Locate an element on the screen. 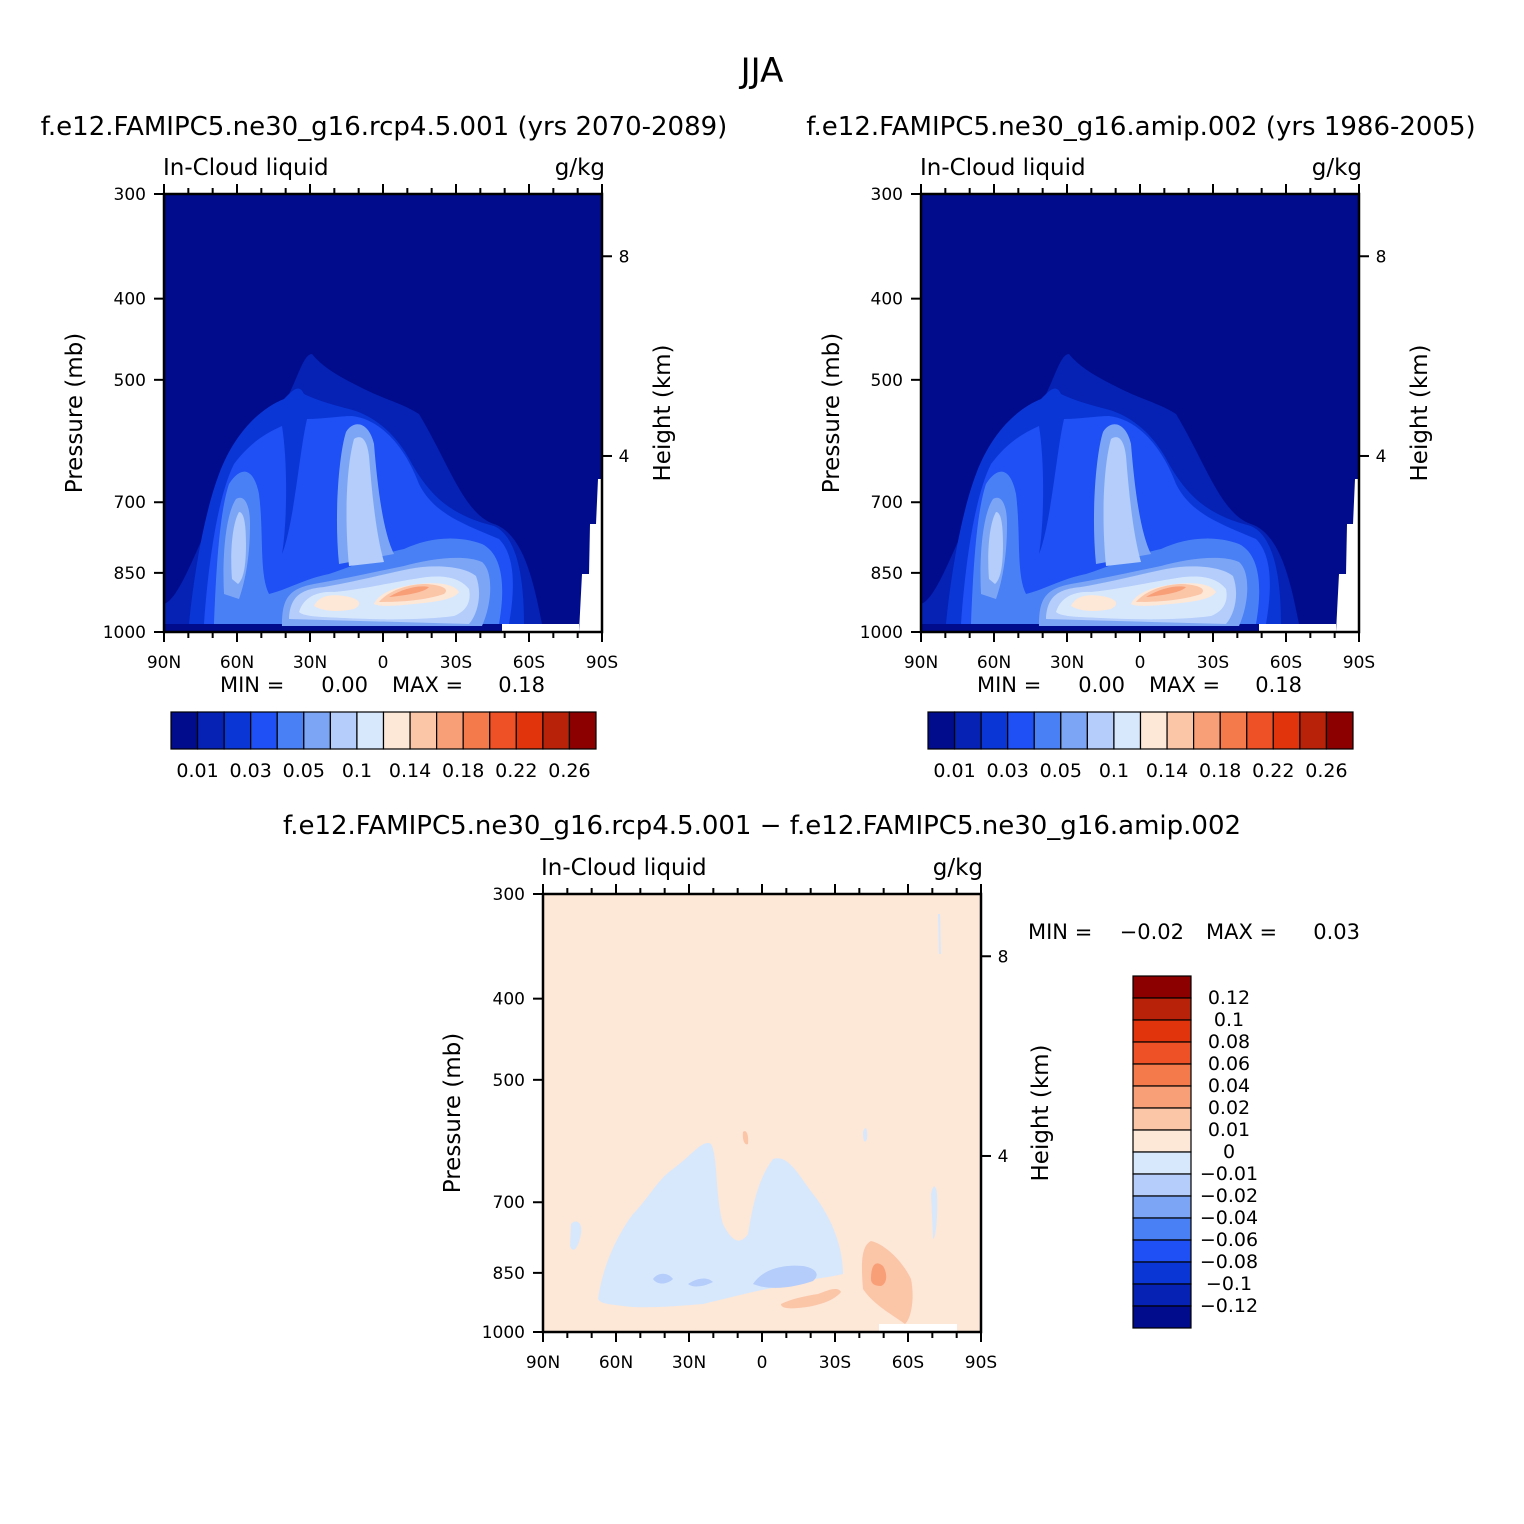 The width and height of the screenshot is (1524, 1524). max-value: 0.03 is located at coordinates (1336, 932).